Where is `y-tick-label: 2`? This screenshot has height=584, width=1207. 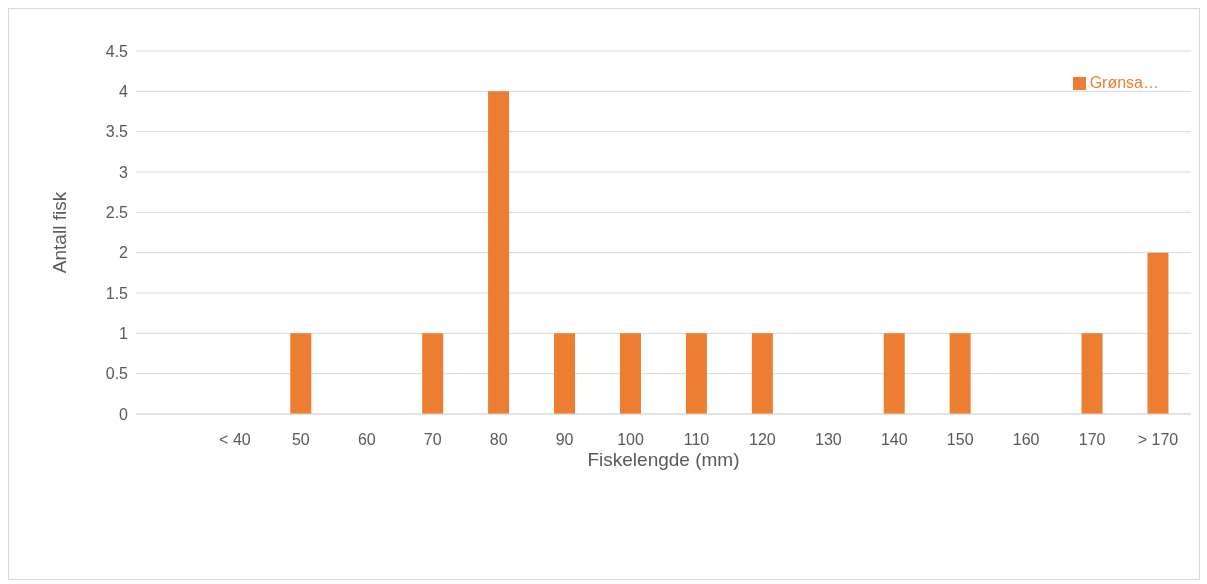
y-tick-label: 2 is located at coordinates (124, 253).